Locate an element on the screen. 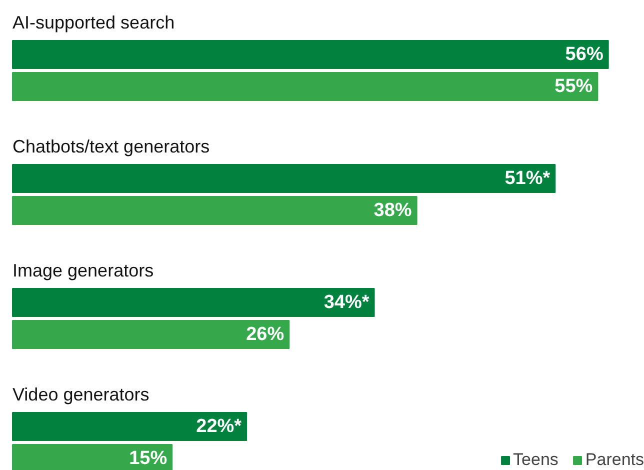 The height and width of the screenshot is (470, 644). y-tick-label: Chatbots/text generators is located at coordinates (111, 146).